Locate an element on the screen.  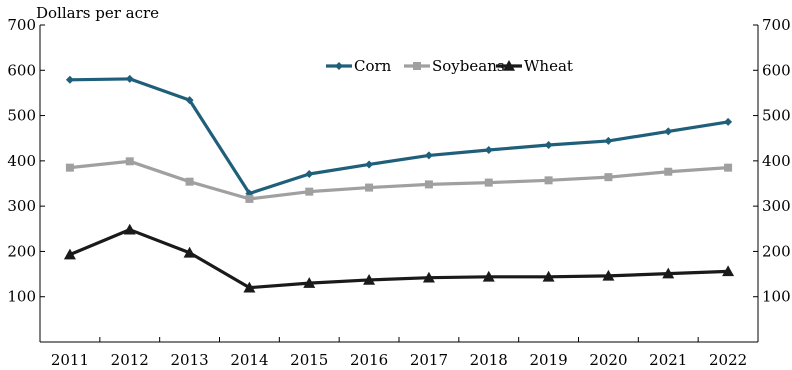
y-tick-label-left: 400 is located at coordinates (21, 161).